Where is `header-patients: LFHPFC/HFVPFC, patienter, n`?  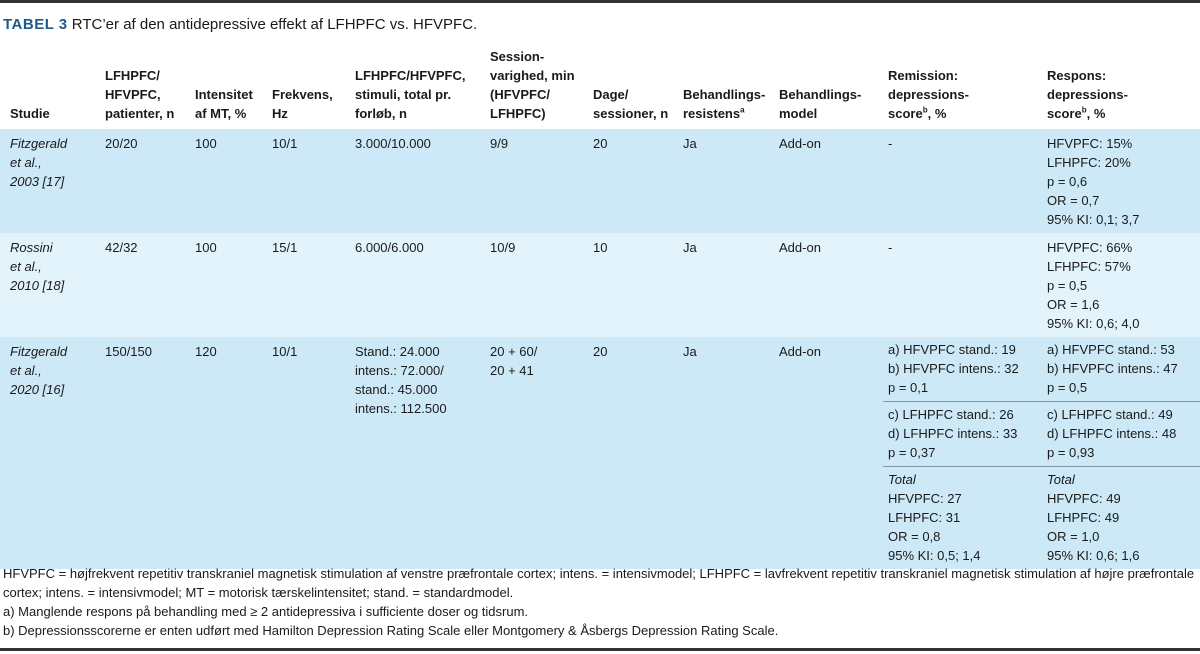
header-patients: LFHPFC/HFVPFC, patienter, n is located at coordinates (140, 94).